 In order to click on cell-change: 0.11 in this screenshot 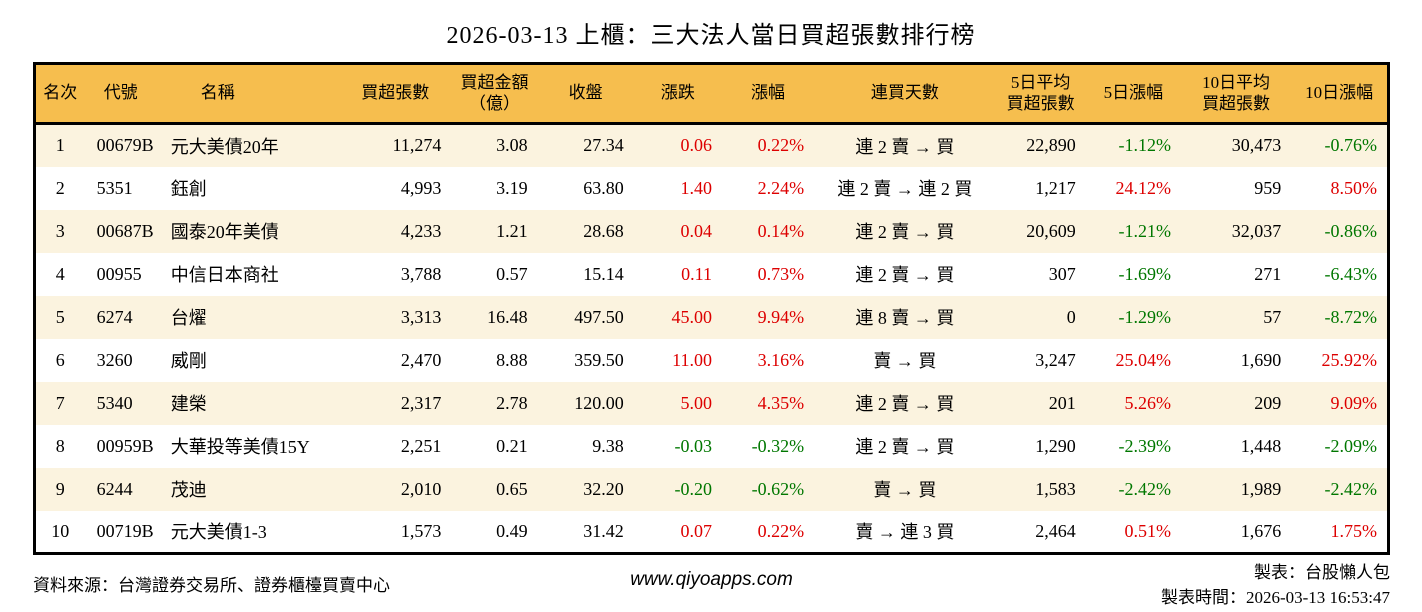, I will do `click(696, 273)`.